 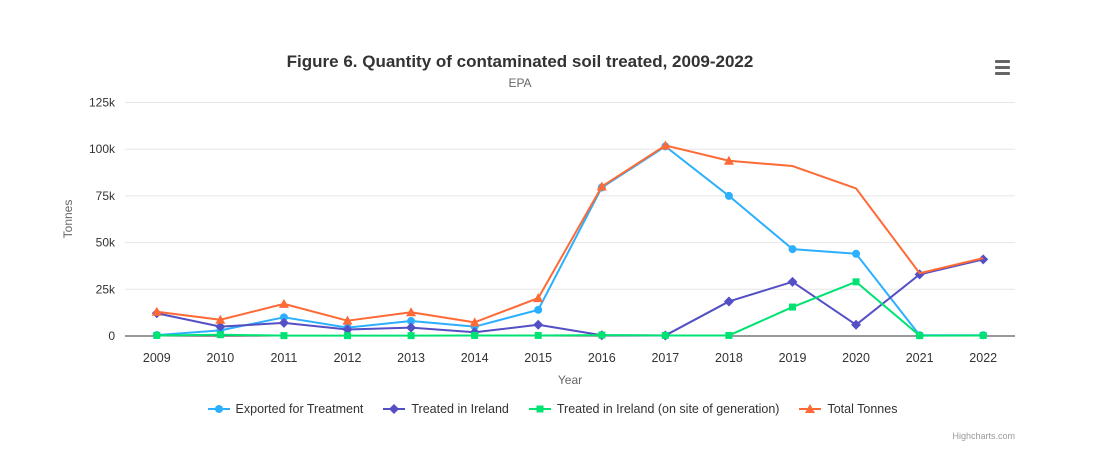 I want to click on x-tick-label: 2019, so click(x=793, y=358).